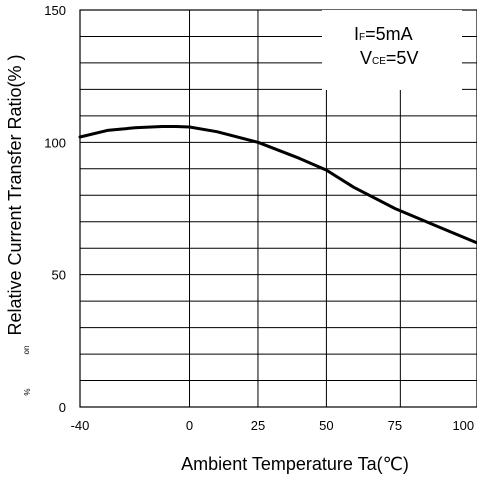 The width and height of the screenshot is (477, 477). What do you see at coordinates (395, 425) in the screenshot?
I see `x-tick-label: 75` at bounding box center [395, 425].